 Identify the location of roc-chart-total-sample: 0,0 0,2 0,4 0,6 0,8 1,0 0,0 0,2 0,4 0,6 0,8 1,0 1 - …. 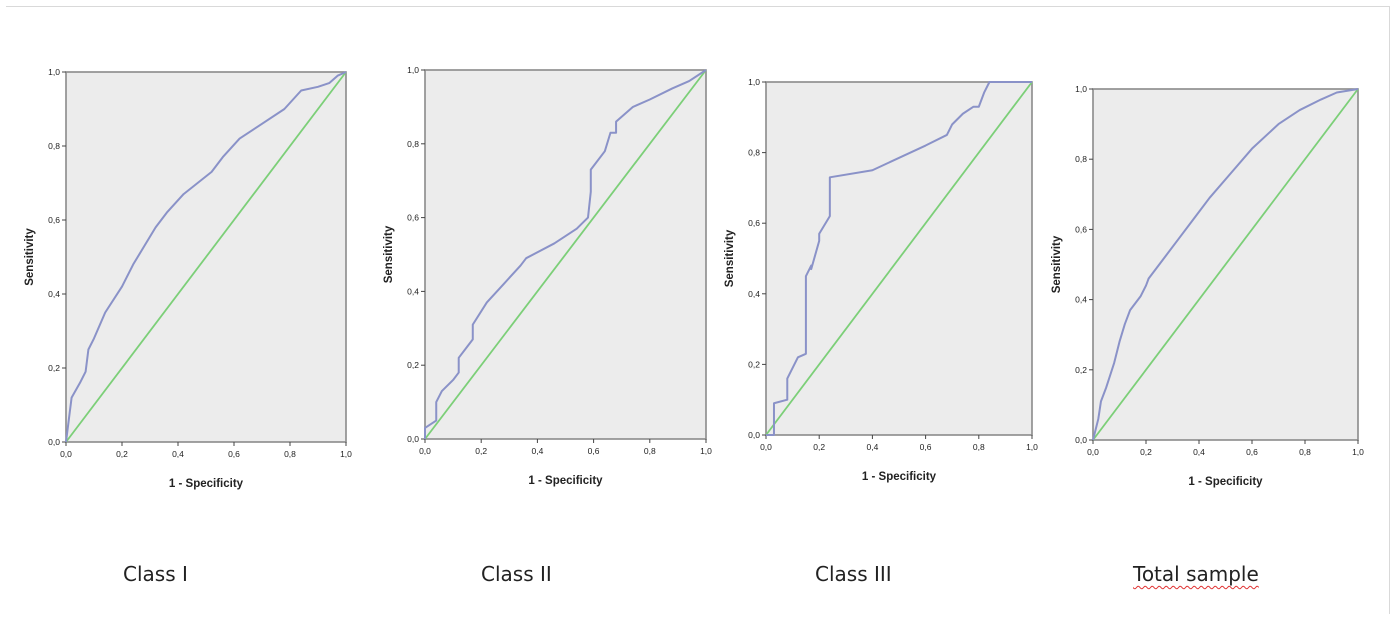
(1207, 286).